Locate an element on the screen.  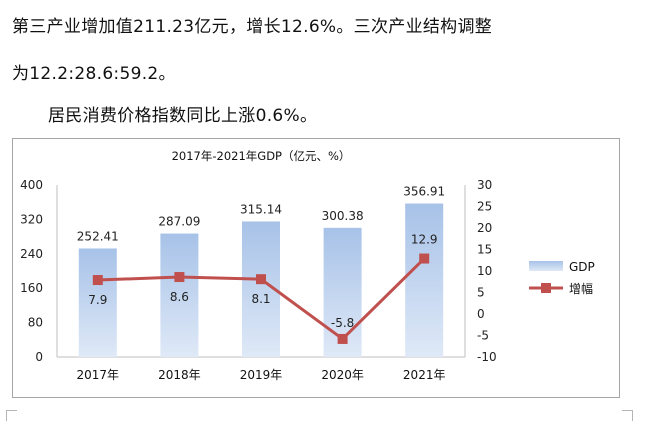
x-axis-category-label: 2017年 is located at coordinates (98, 375).